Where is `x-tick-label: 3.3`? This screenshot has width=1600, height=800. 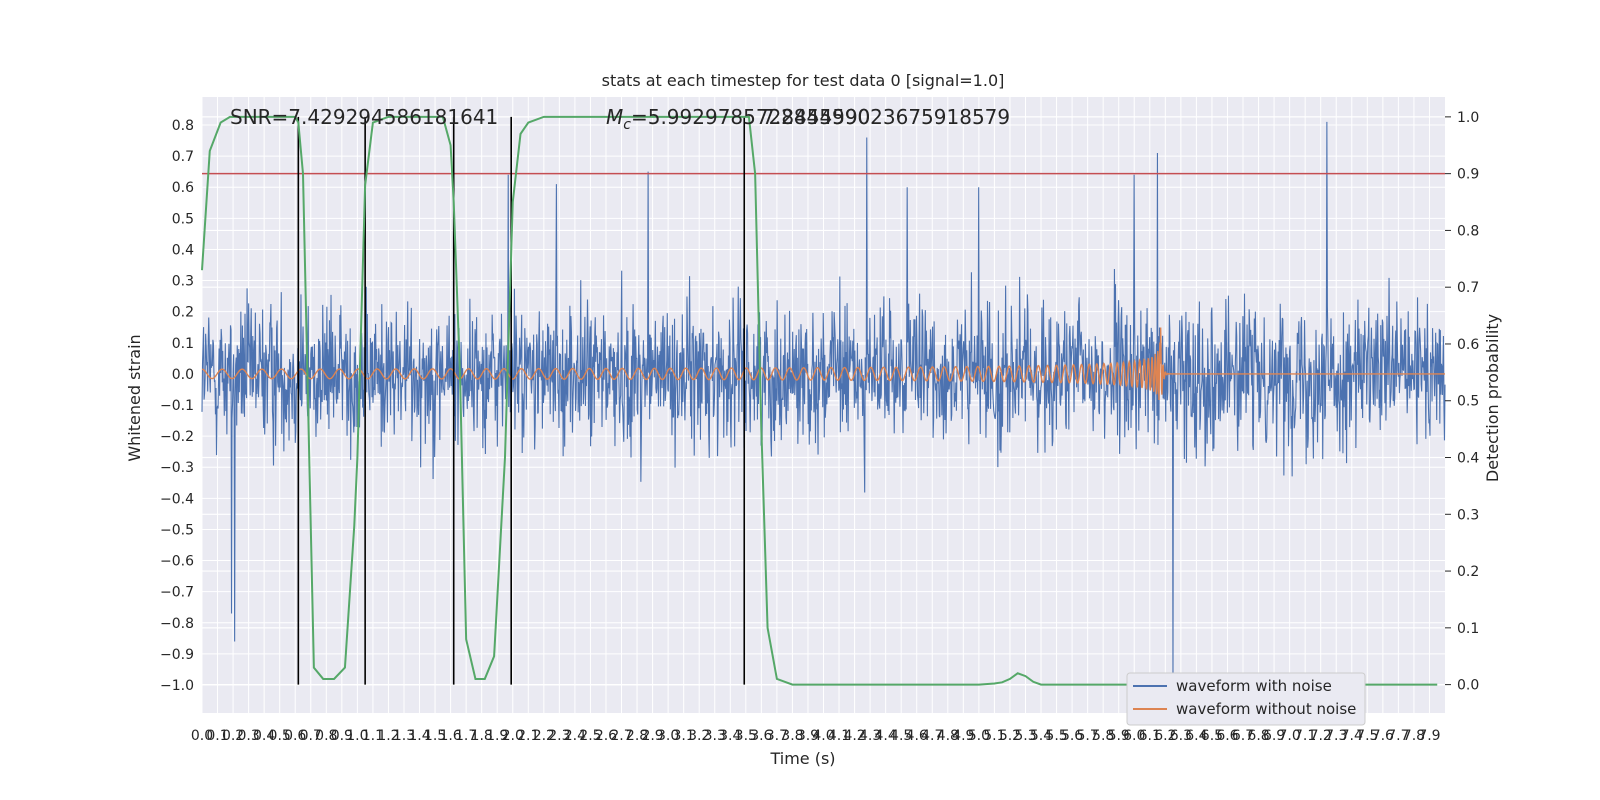
x-tick-label: 3.3 is located at coordinates (715, 736).